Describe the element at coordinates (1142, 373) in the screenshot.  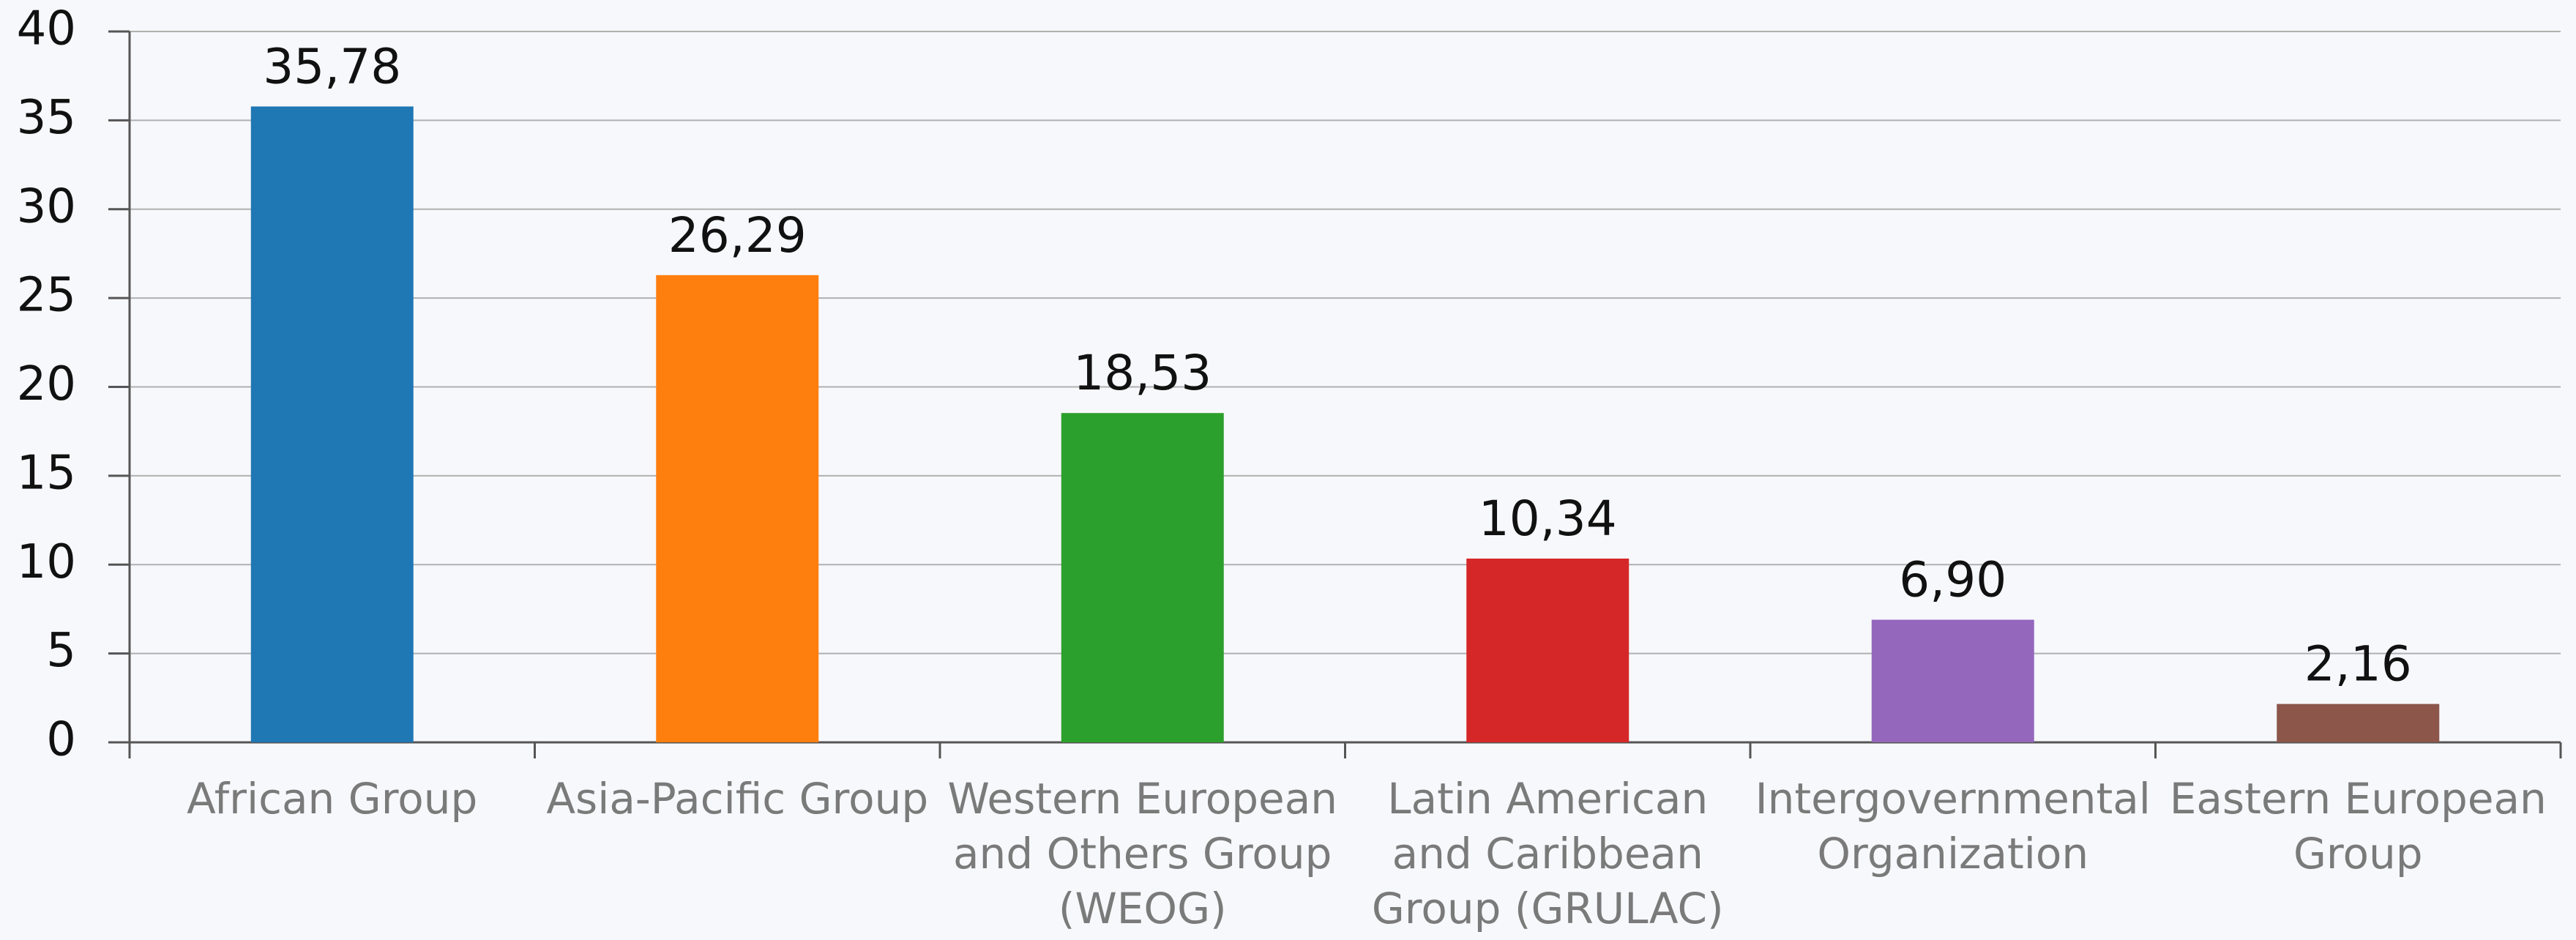
I see `value-label: 18,53` at that location.